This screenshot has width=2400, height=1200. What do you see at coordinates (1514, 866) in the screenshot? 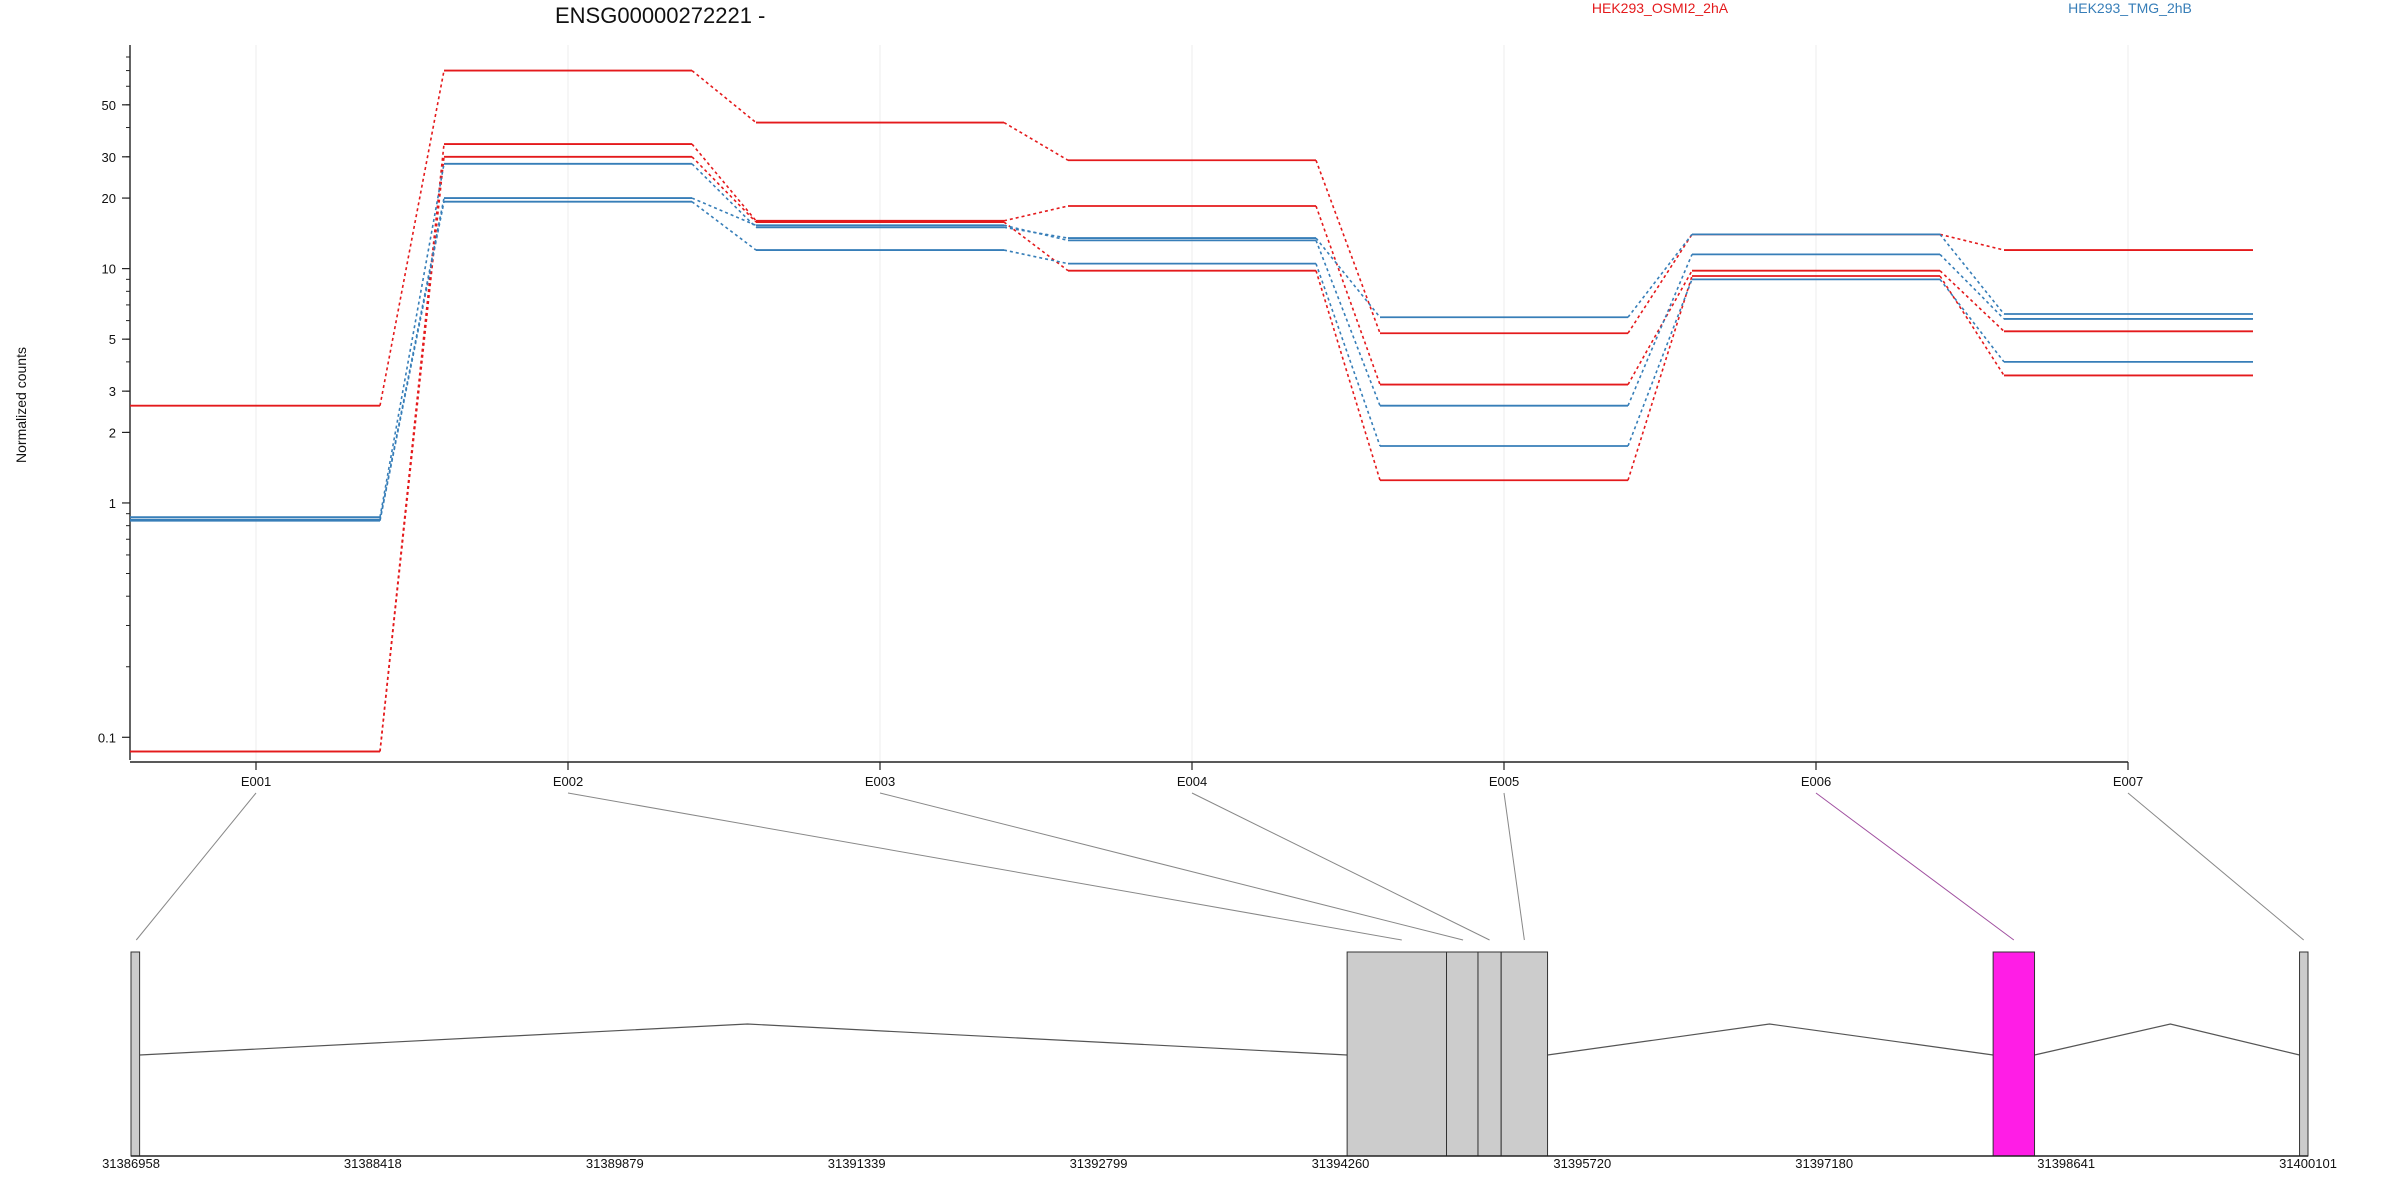
I see `exon-link-e005` at bounding box center [1514, 866].